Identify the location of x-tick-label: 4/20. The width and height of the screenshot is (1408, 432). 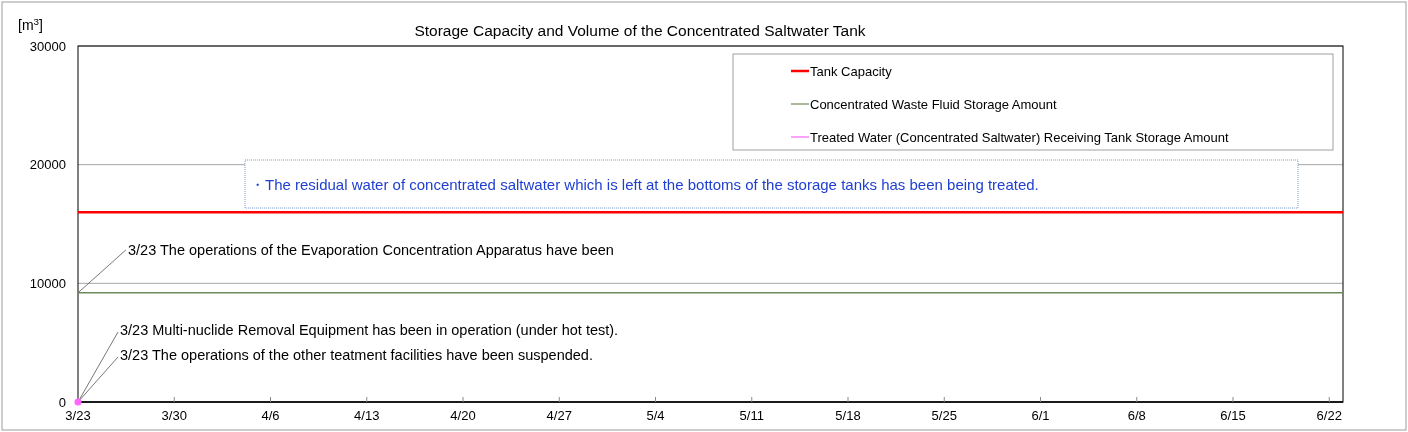
(463, 415).